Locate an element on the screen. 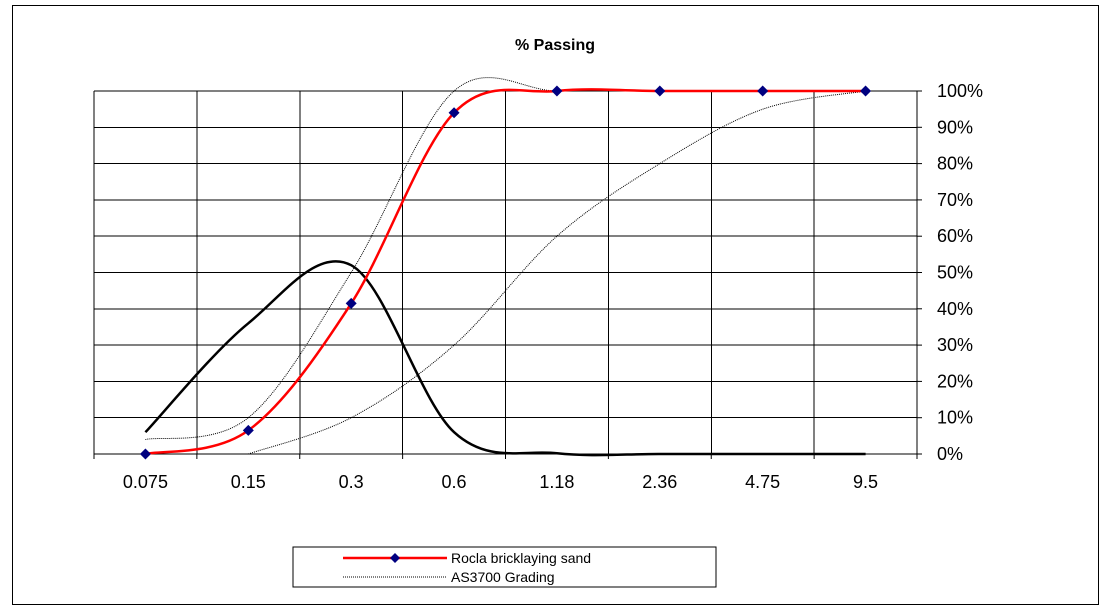  y-tick-label: 30% is located at coordinates (955, 345).